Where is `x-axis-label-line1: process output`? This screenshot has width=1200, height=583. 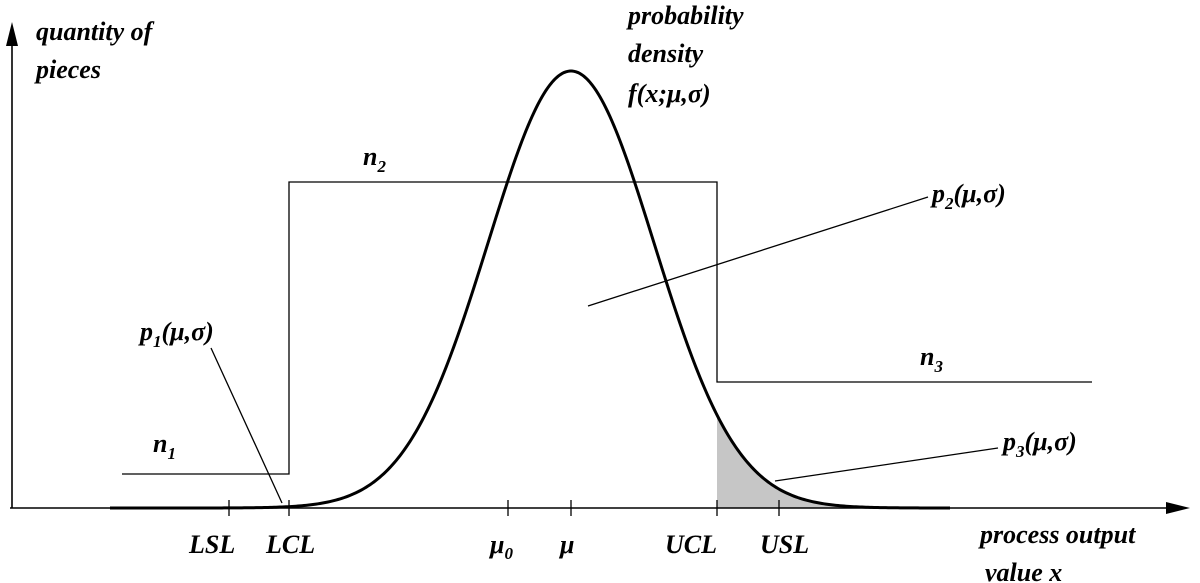 x-axis-label-line1: process output is located at coordinates (1057, 534).